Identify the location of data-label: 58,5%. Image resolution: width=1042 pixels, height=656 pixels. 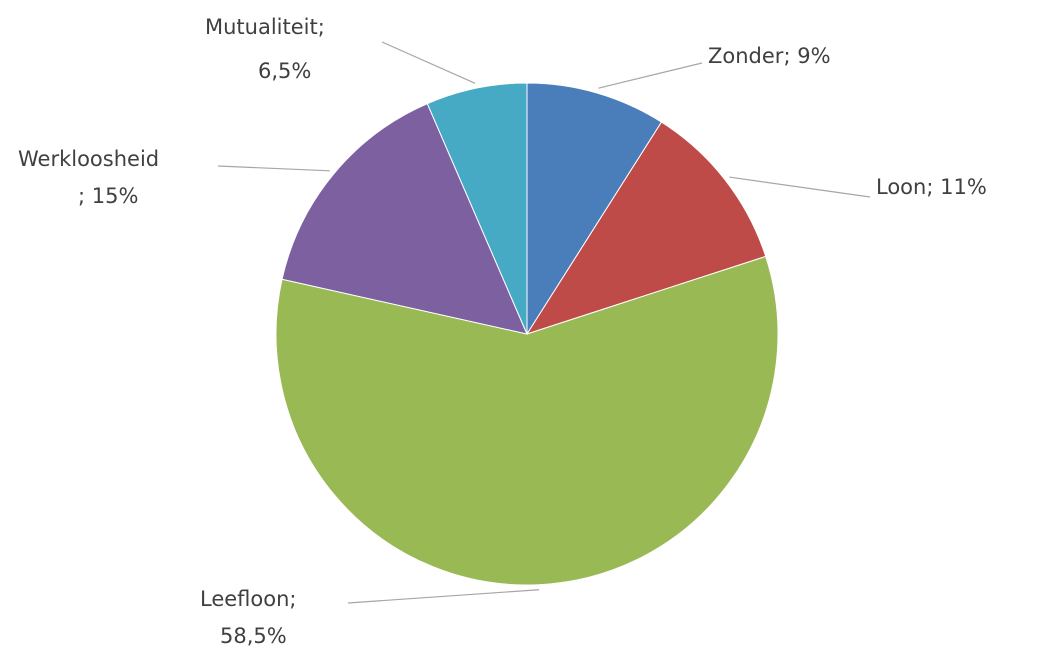
(253, 636).